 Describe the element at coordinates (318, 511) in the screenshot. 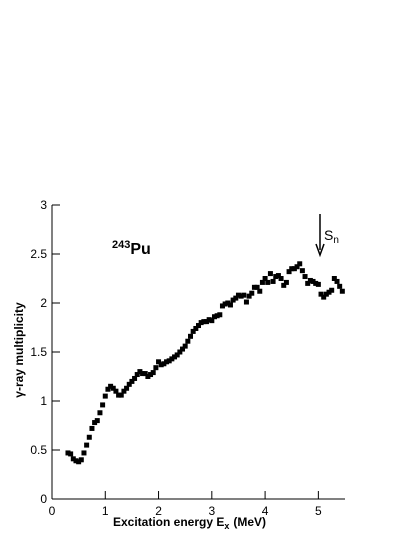

I see `x-tick-label: 5` at that location.